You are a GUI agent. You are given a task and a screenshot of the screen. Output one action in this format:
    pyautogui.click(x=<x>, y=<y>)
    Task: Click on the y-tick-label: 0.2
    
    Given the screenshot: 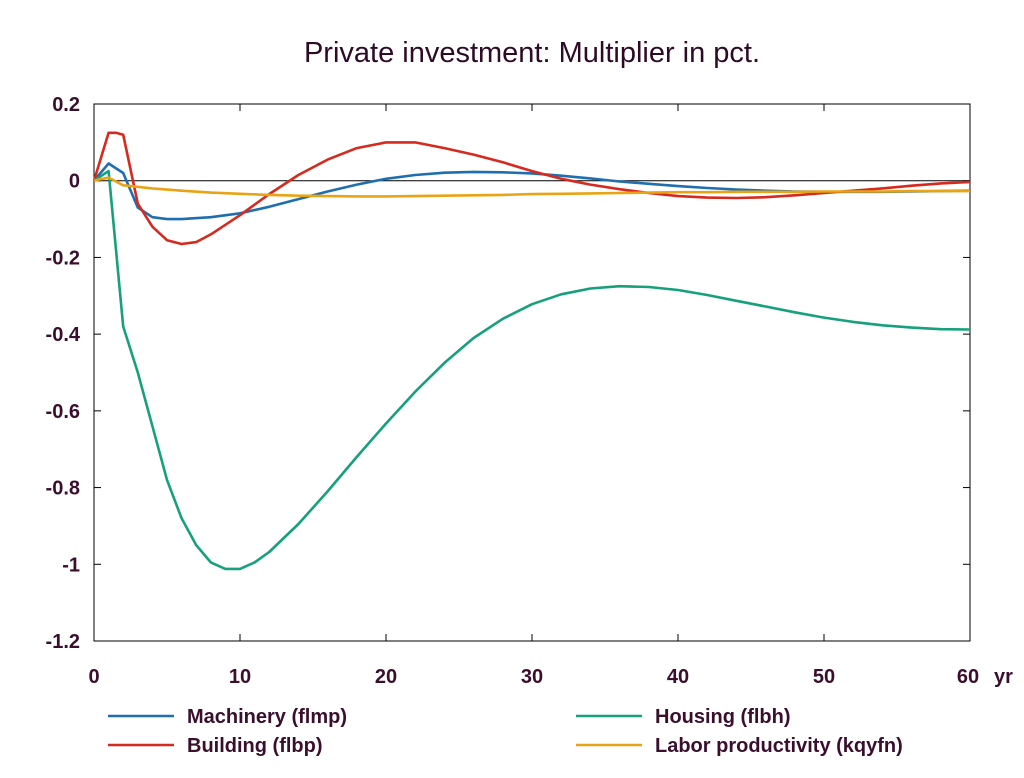 What is the action you would take?
    pyautogui.click(x=66, y=105)
    